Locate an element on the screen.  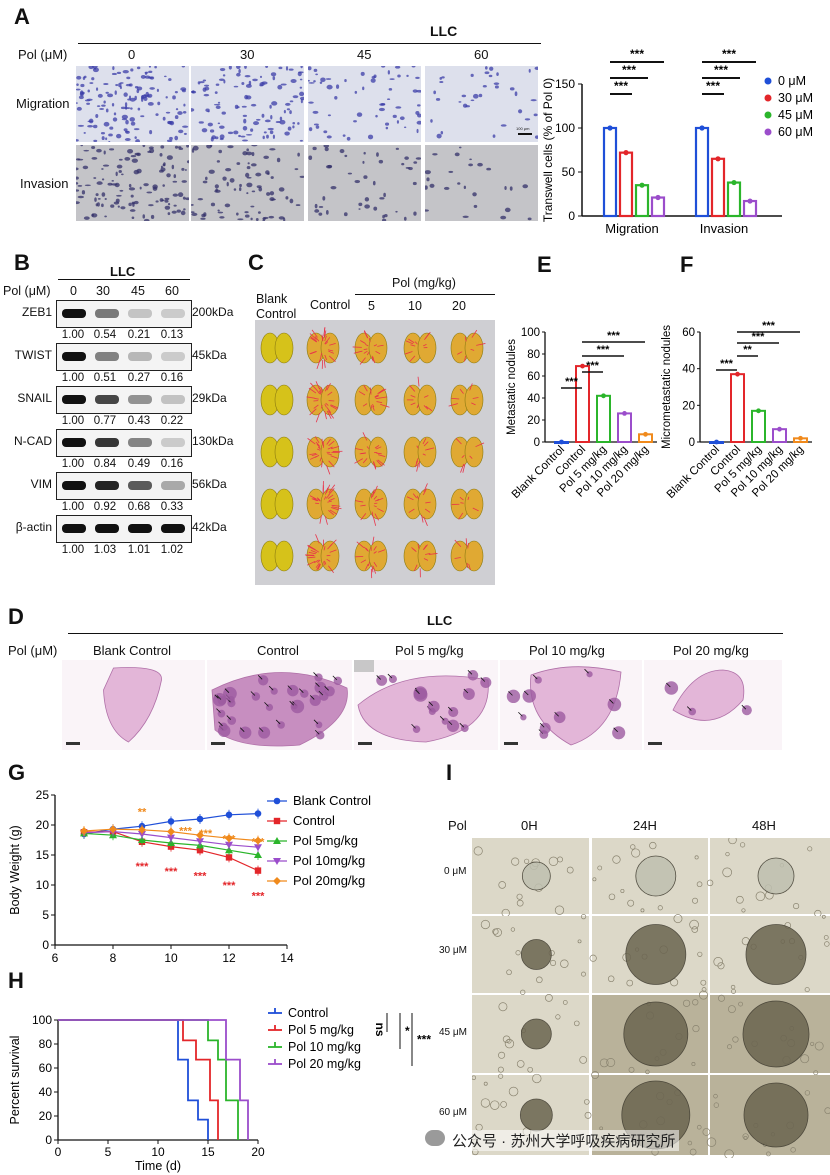
blot-quantification: 1.02 is located at coordinates (172, 550).